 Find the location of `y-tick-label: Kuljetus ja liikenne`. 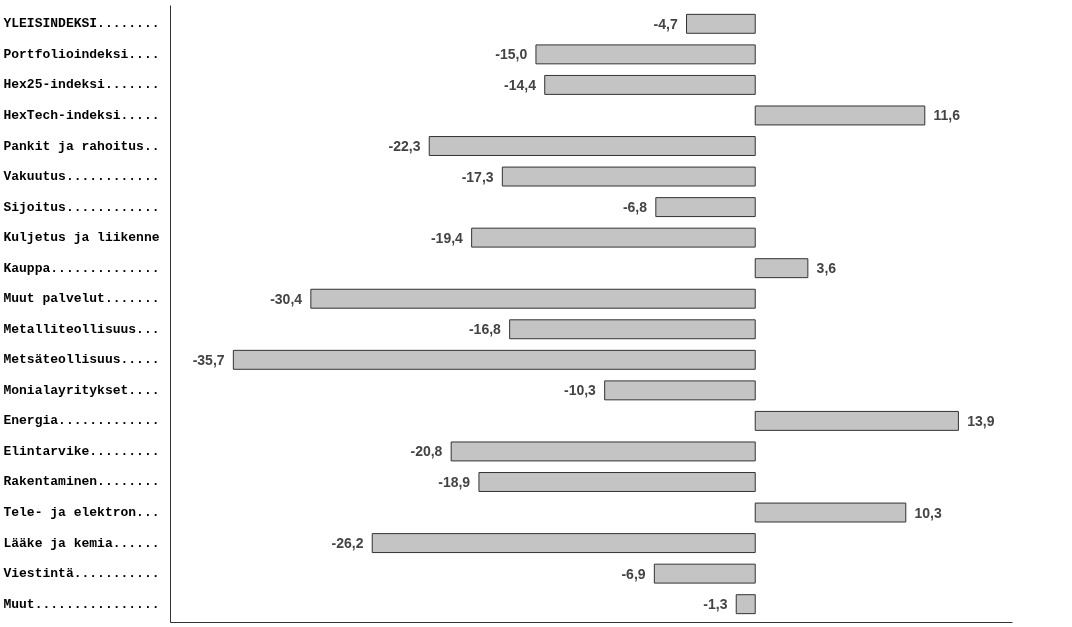

y-tick-label: Kuljetus ja liikenne is located at coordinates (81, 238).